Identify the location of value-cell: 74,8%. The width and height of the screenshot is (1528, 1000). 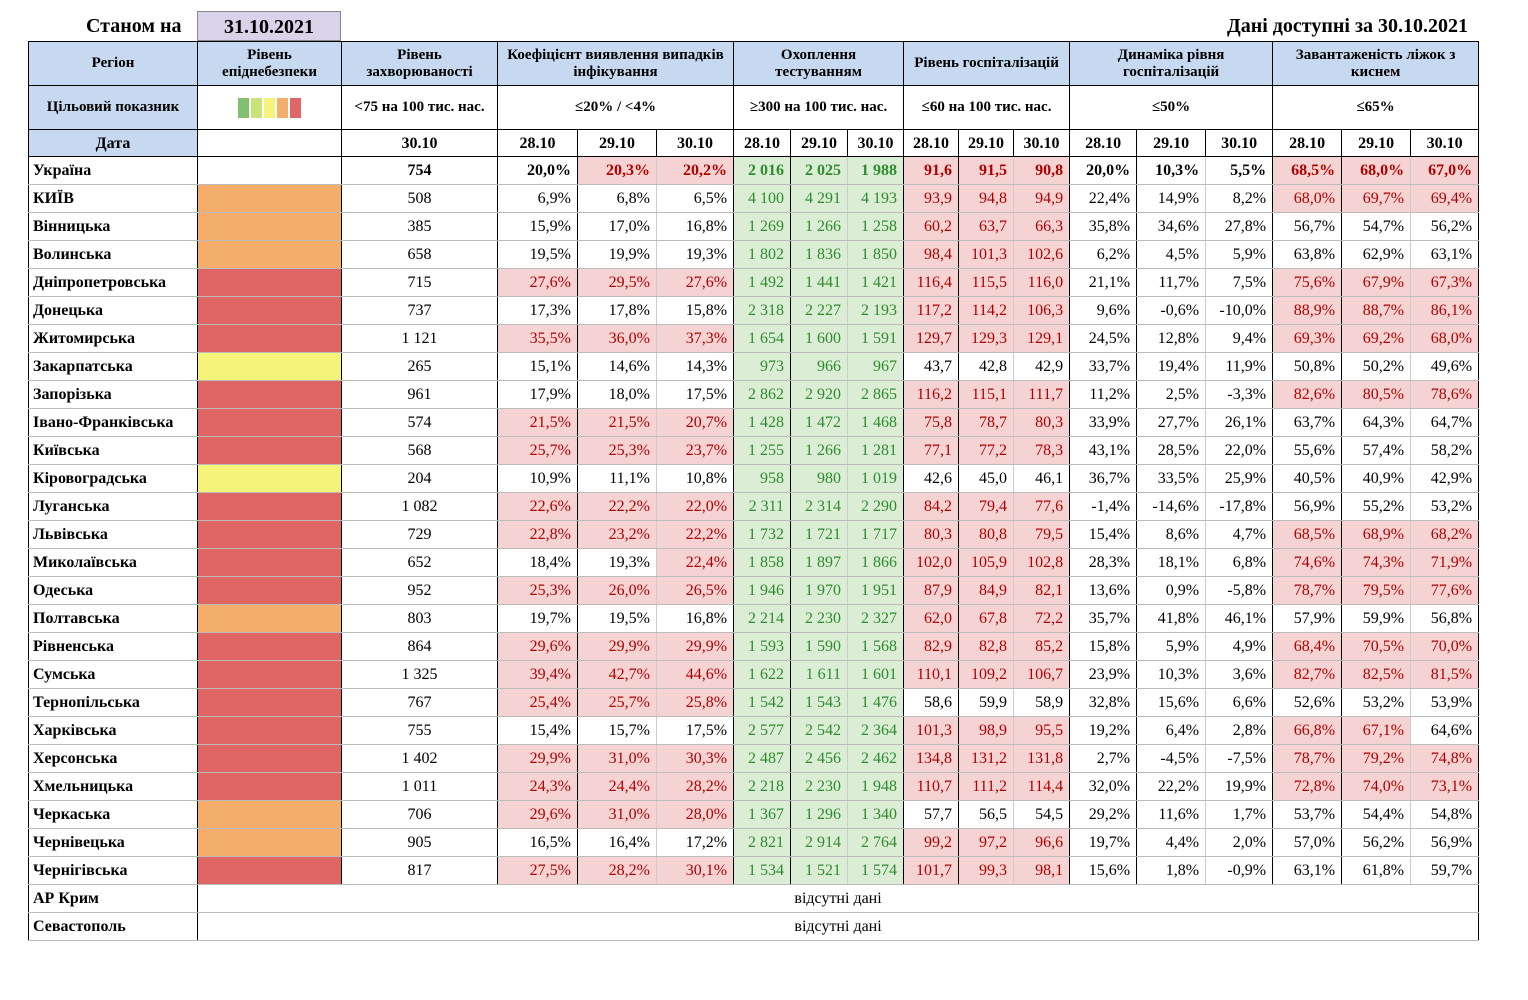
(1445, 758).